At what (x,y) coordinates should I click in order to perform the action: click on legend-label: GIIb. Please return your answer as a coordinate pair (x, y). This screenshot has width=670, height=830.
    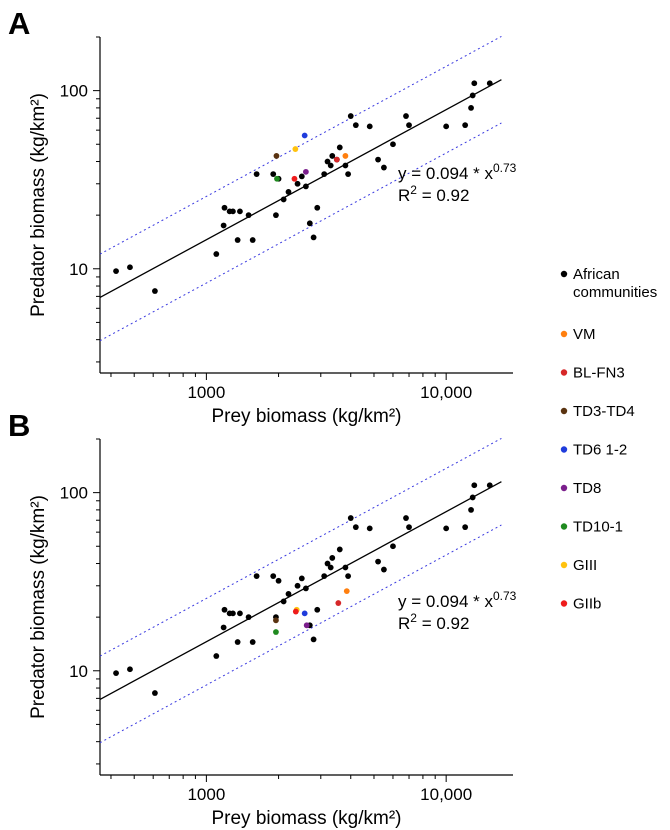
    Looking at the image, I should click on (587, 604).